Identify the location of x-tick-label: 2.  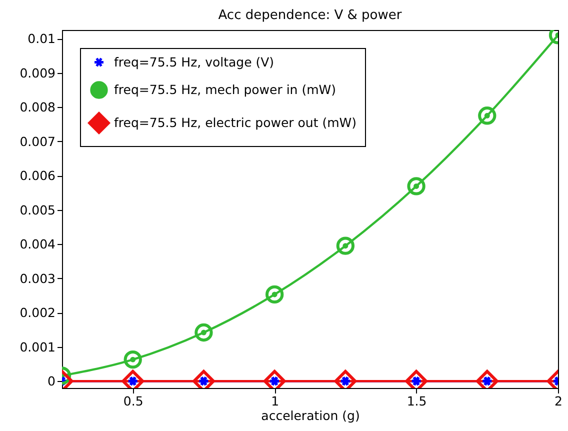
(558, 401).